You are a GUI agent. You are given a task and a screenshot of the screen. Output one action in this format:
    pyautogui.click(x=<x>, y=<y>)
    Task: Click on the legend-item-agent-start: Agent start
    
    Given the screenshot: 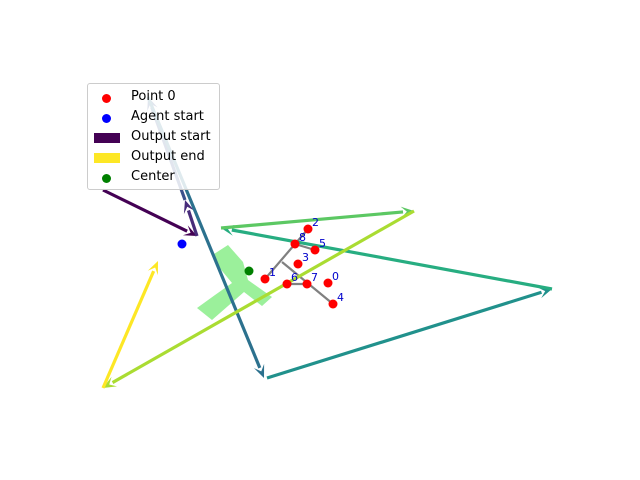 What is the action you would take?
    pyautogui.click(x=153, y=117)
    